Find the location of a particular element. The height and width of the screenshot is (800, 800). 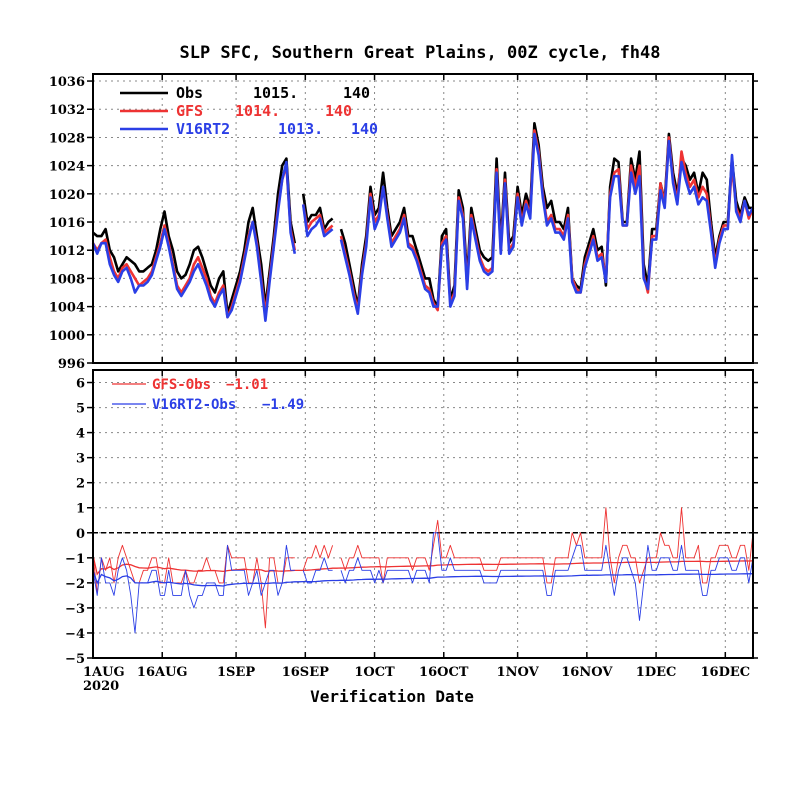

bias-y-tick-label: 4 is located at coordinates (80, 434).